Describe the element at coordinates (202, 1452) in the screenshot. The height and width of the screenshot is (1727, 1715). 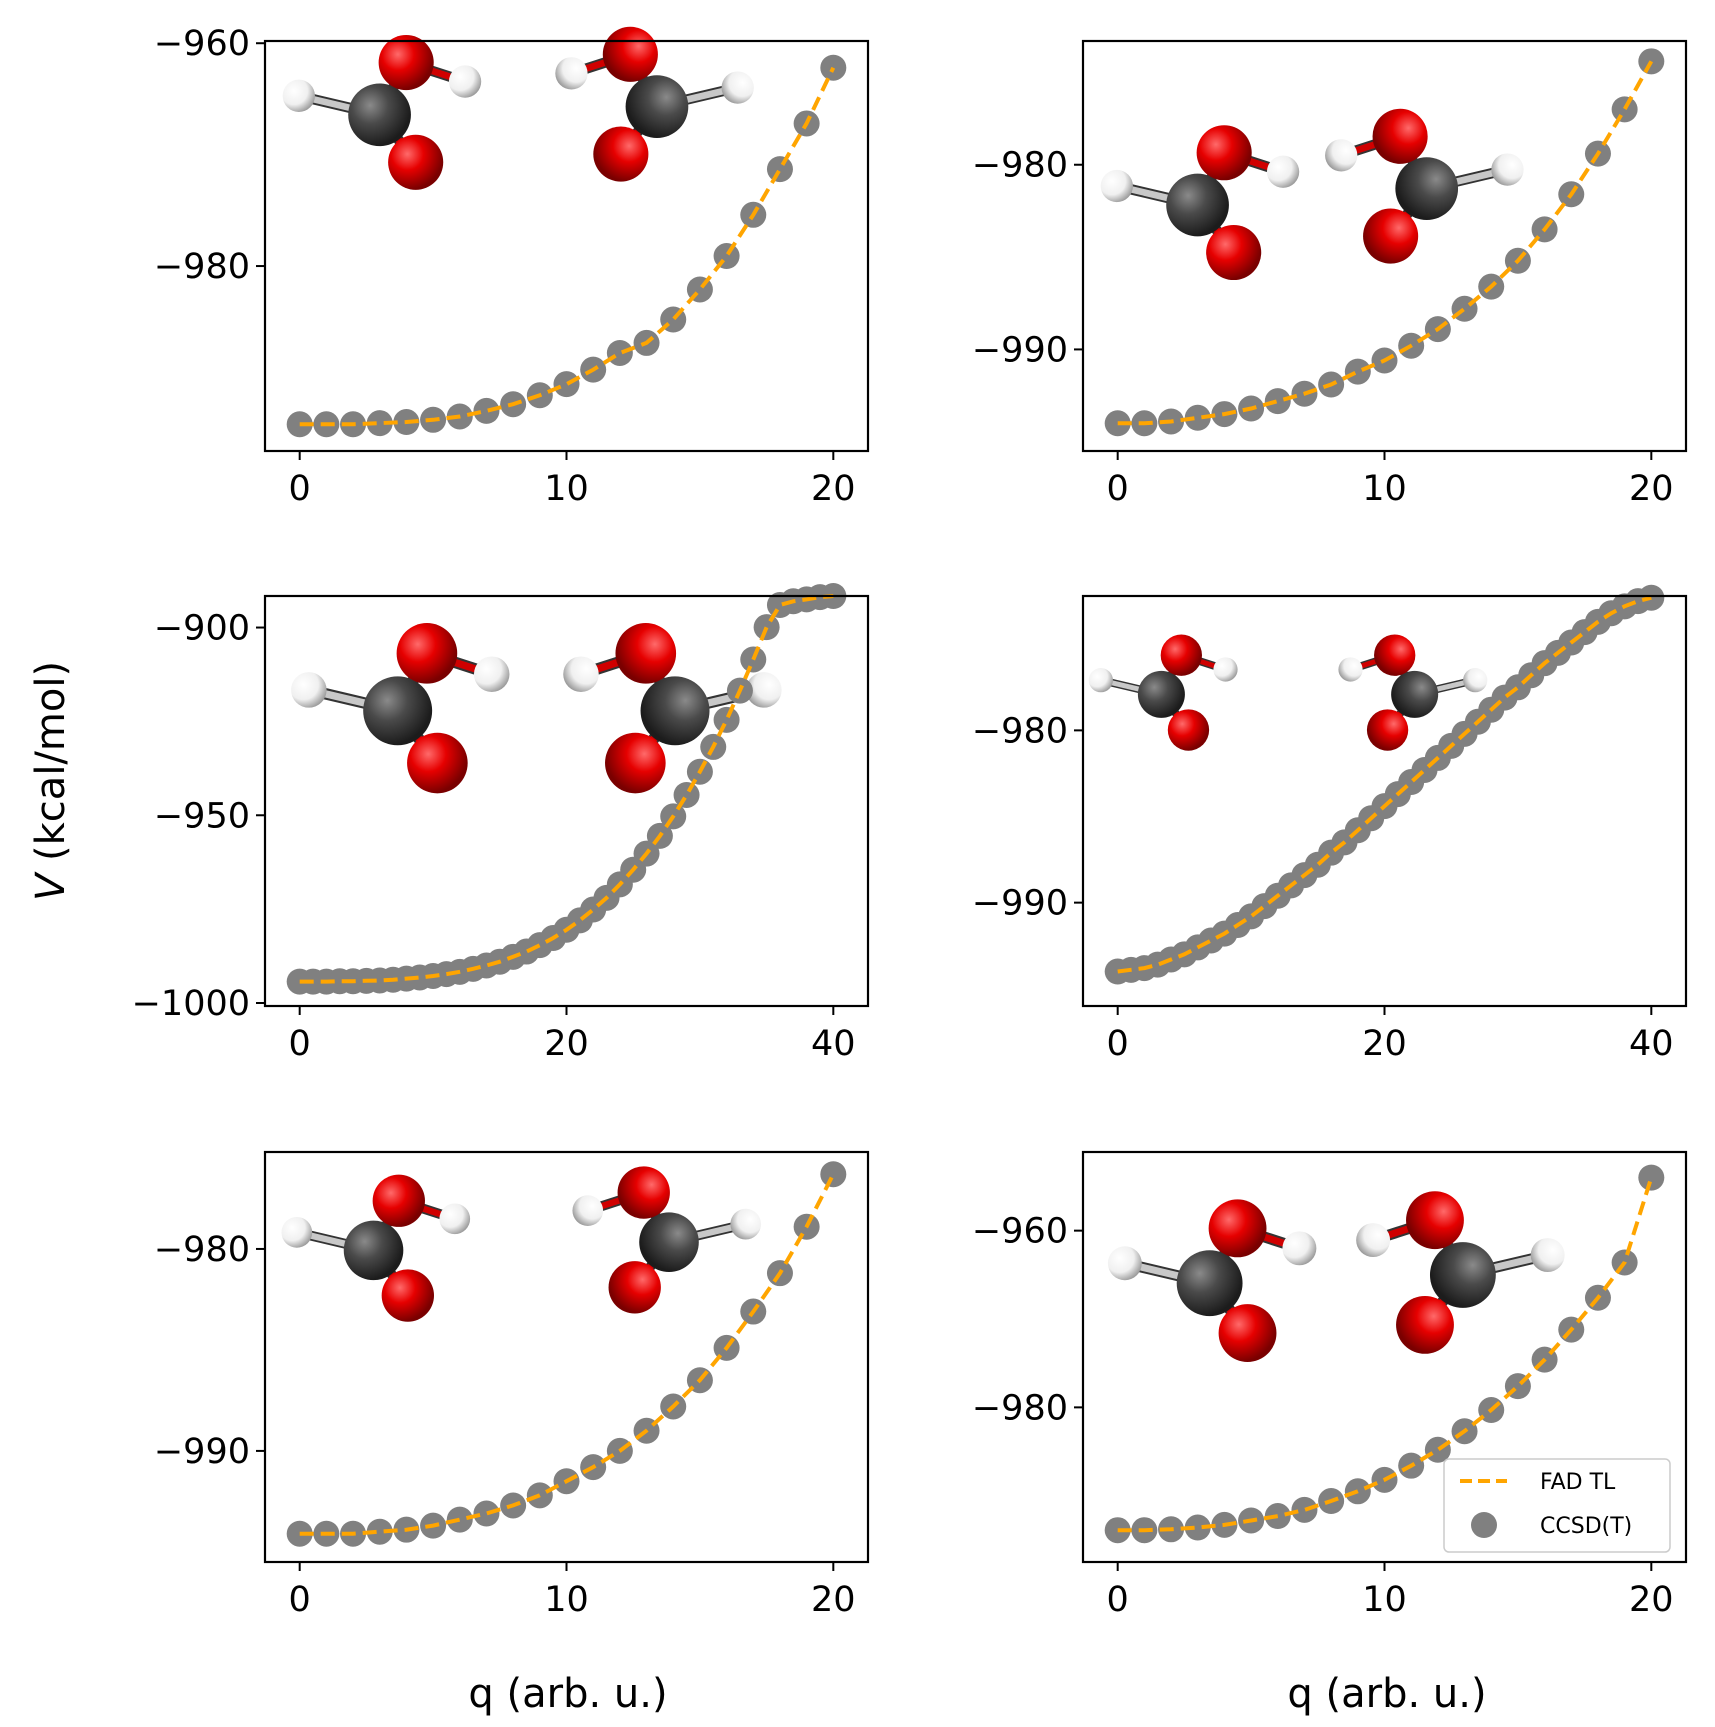
I see `ytick-label-bottom-left-0: −990` at that location.